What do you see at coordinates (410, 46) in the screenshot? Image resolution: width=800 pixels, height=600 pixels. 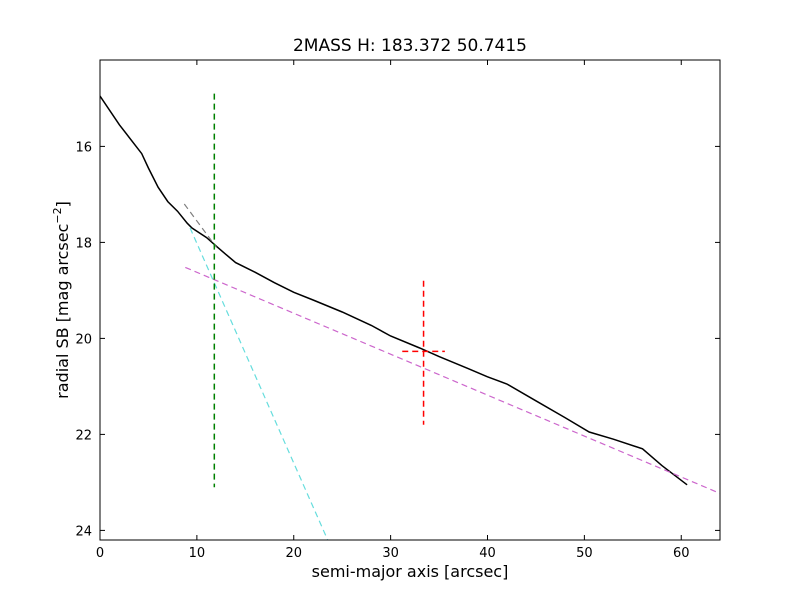 I see `chart-title: 2MASS H: 183.372 50.7415` at bounding box center [410, 46].